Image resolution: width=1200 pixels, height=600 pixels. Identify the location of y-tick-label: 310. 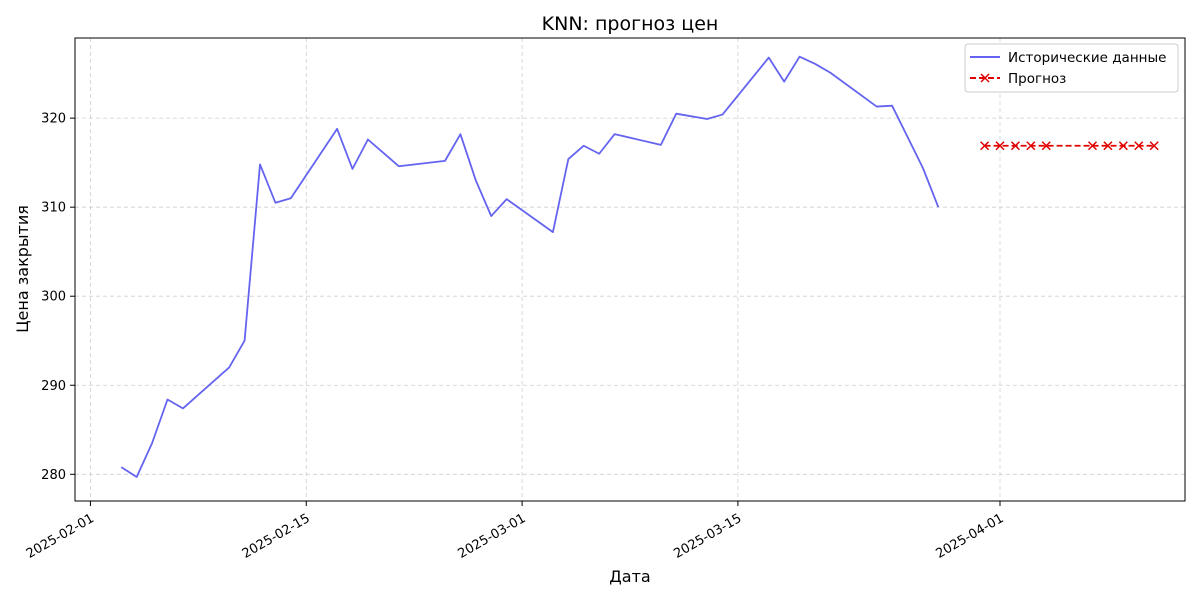
(53, 208).